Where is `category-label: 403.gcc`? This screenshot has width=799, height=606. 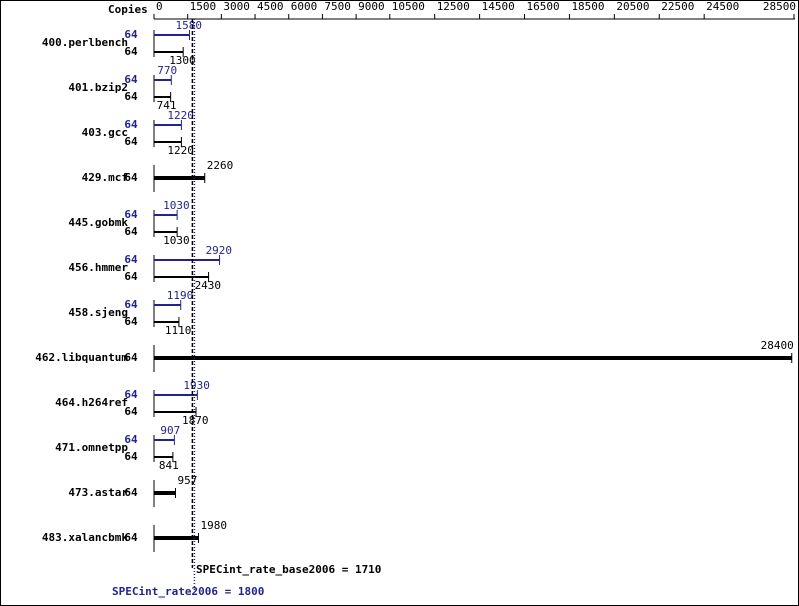
category-label: 403.gcc is located at coordinates (105, 132).